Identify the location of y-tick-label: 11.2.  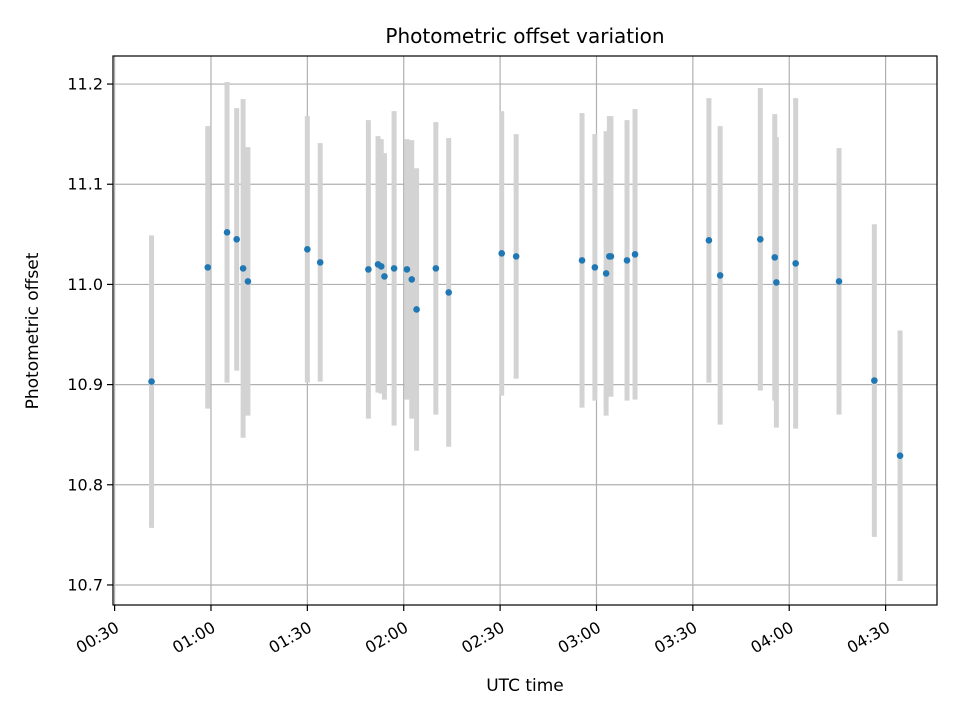
(85, 84).